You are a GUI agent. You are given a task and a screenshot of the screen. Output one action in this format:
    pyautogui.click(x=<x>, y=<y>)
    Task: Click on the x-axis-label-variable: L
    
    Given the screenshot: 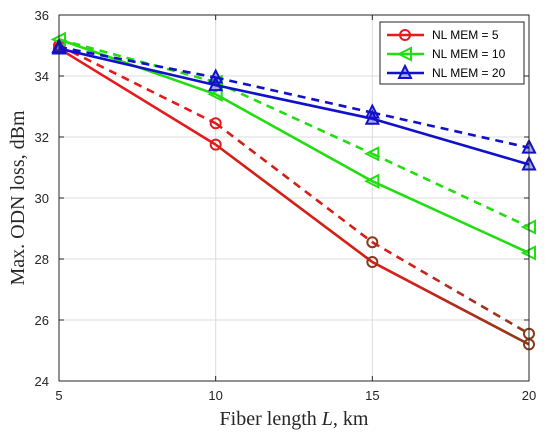 What is the action you would take?
    pyautogui.click(x=327, y=419)
    